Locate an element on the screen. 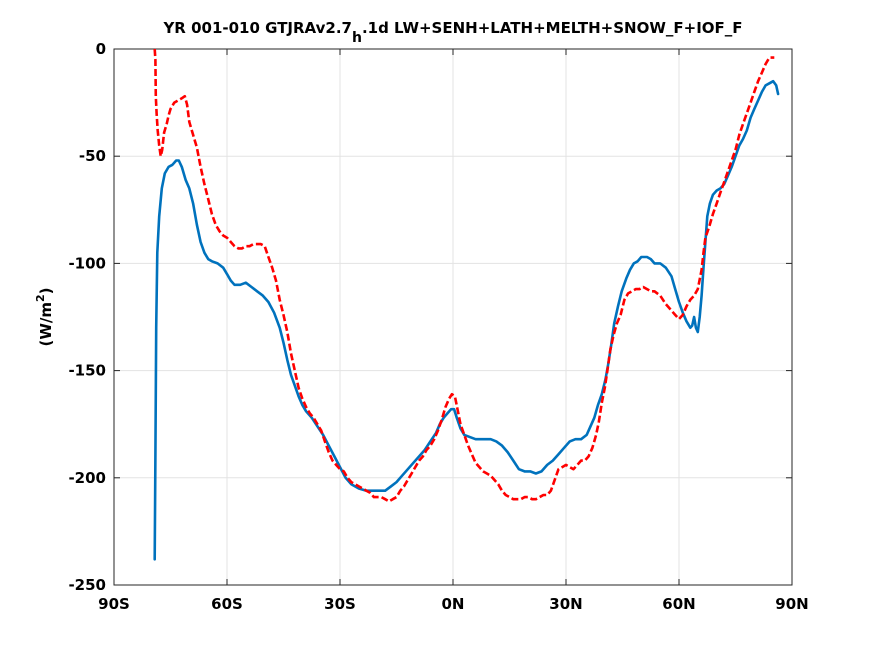 The width and height of the screenshot is (875, 656). y-tick-label: -150 is located at coordinates (87, 371).